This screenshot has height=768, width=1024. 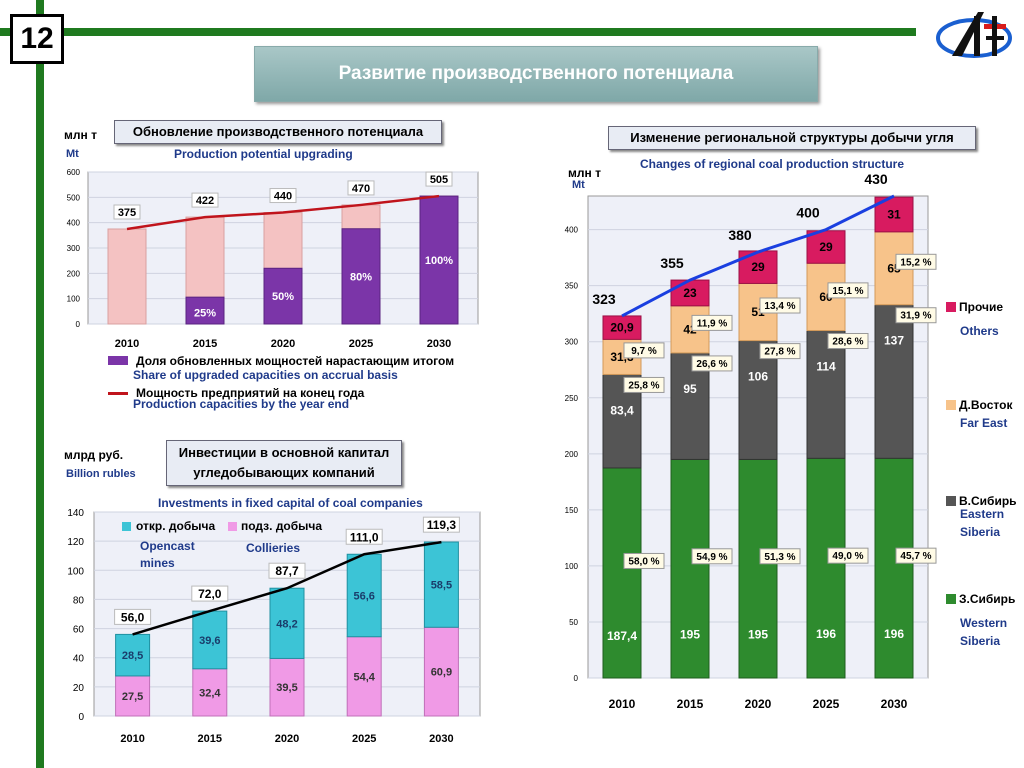 What do you see at coordinates (205, 314) in the screenshot?
I see `chart1-share-label: 25%` at bounding box center [205, 314].